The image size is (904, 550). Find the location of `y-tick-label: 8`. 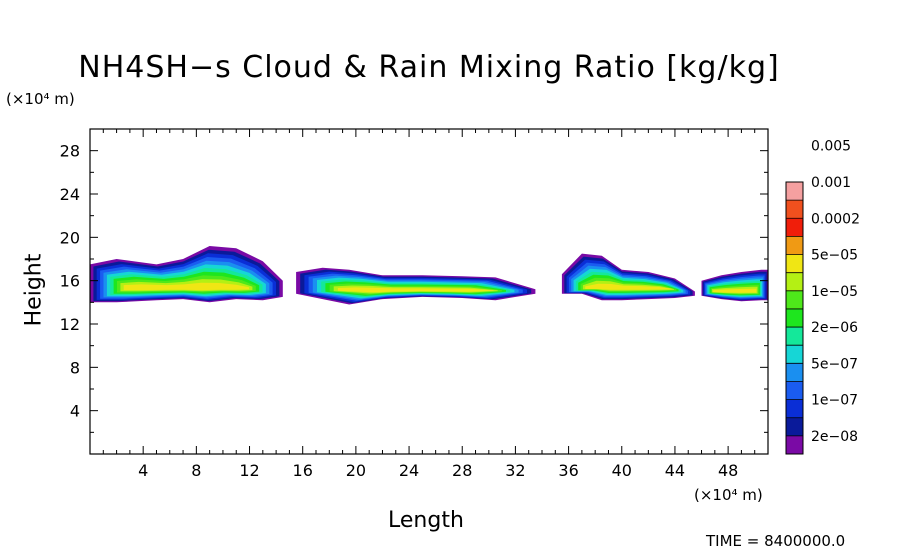

y-tick-label: 8 is located at coordinates (75, 367).